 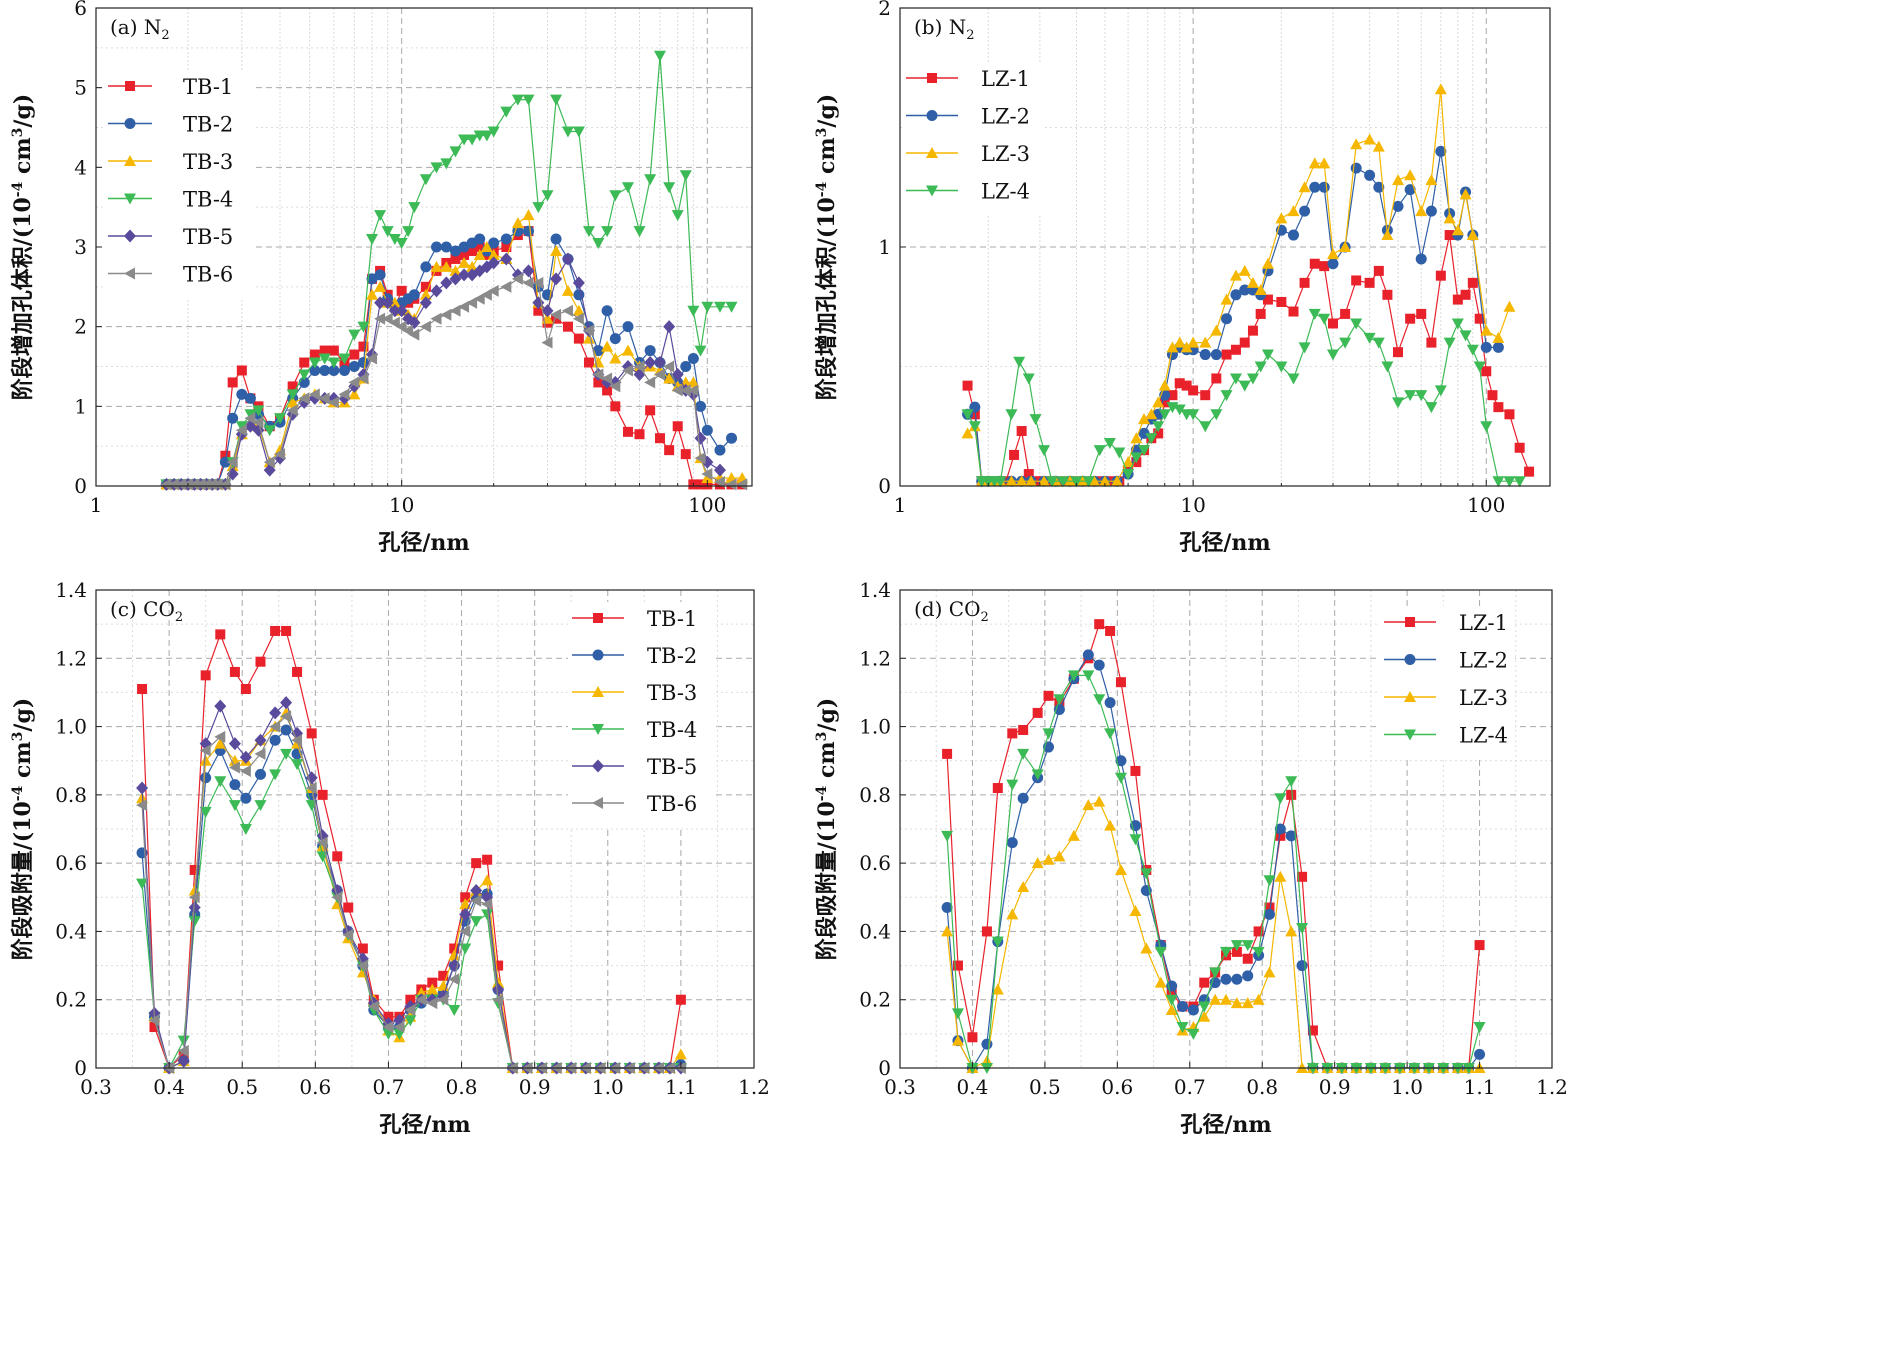 What do you see at coordinates (179, 184) in the screenshot?
I see `legend: TB-1 TB-2 TB-3 TB-4 TB-5 TB-6` at bounding box center [179, 184].